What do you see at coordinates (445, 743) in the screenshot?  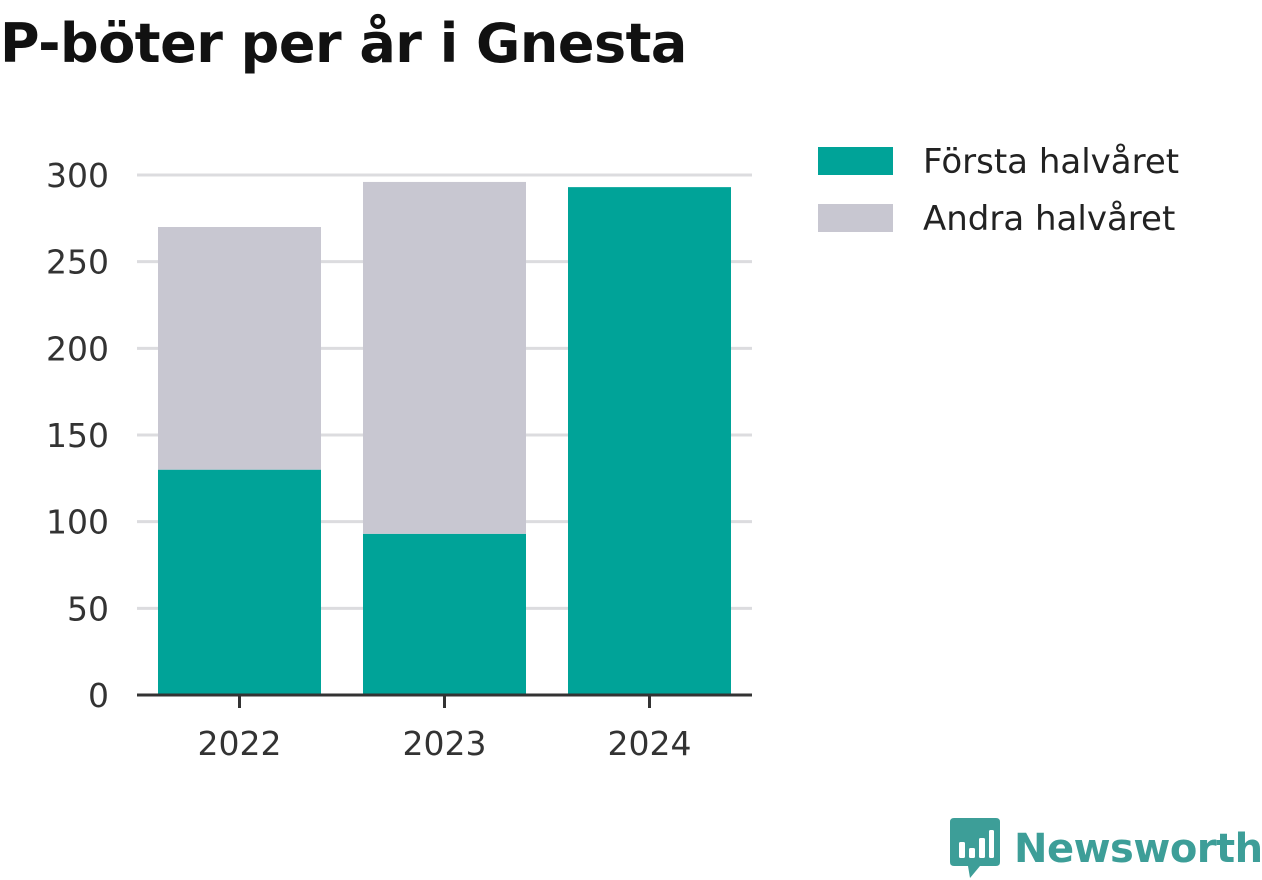 I see `x-tick-label: 2023` at bounding box center [445, 743].